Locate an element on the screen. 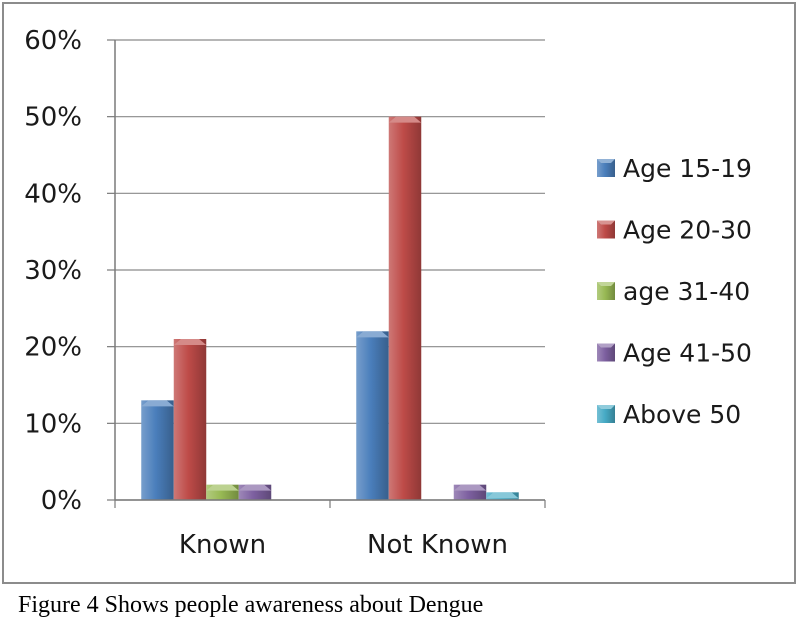 The width and height of the screenshot is (800, 636). legend-item: age 31-40 is located at coordinates (673, 291).